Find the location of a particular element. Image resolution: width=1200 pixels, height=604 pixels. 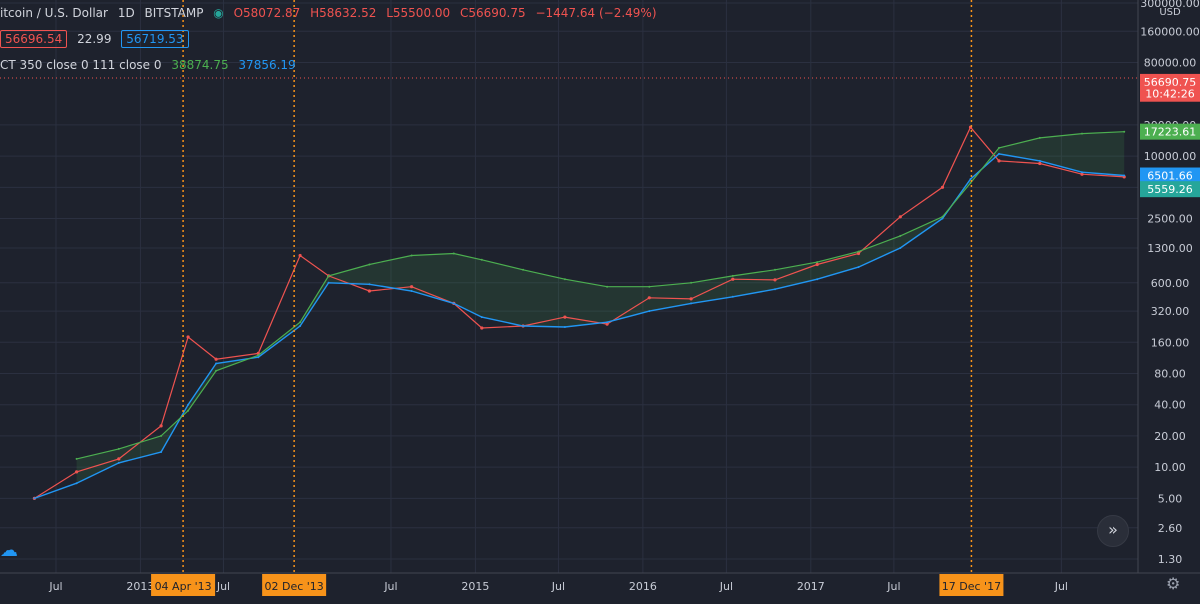

x-tick-label: 2015 is located at coordinates (475, 586).